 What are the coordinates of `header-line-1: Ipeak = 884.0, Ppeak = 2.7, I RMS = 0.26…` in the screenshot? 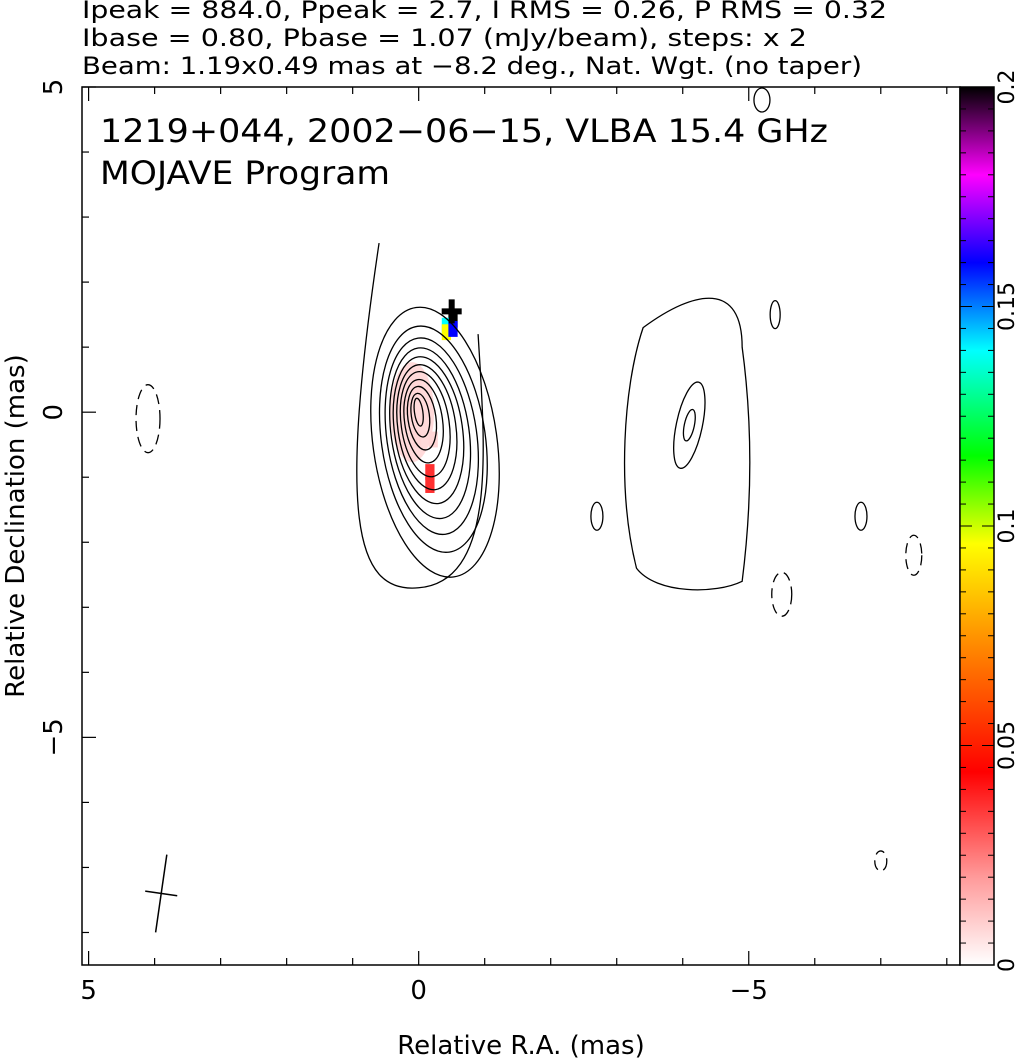 It's located at (484, 12).